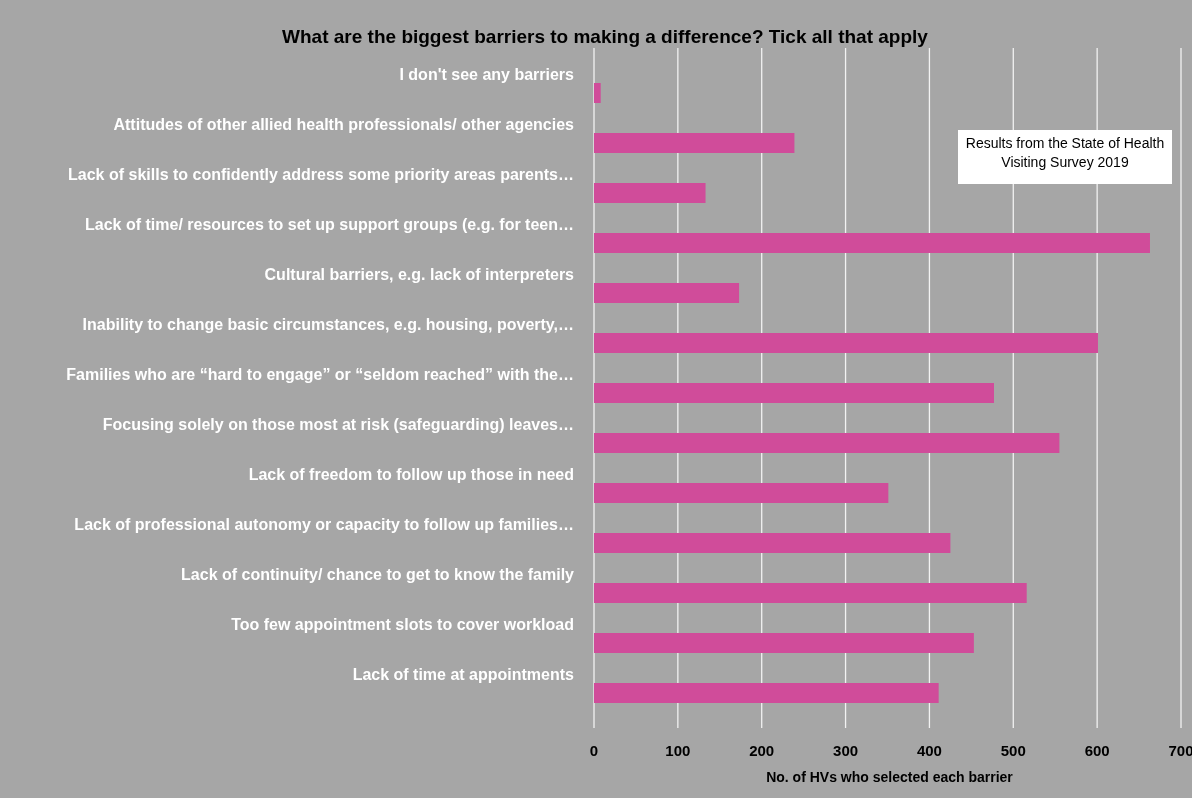 This screenshot has height=798, width=1192. I want to click on x-tick-label: 500, so click(1013, 750).